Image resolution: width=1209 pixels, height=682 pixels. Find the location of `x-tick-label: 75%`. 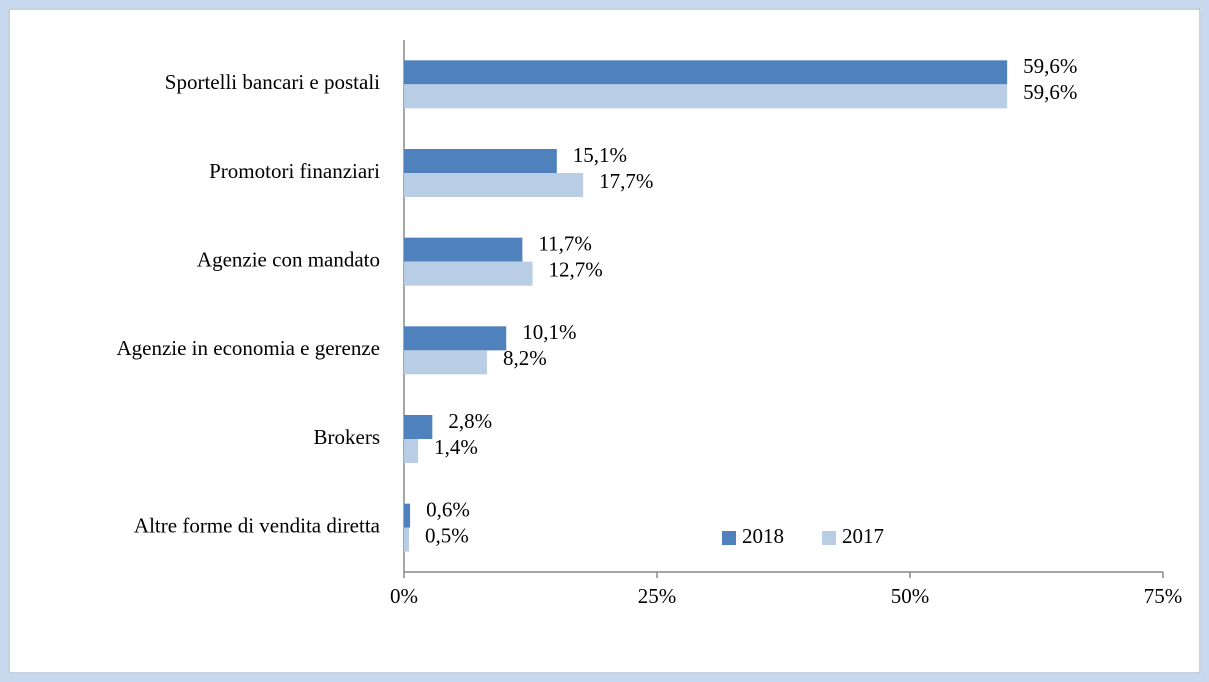

x-tick-label: 75% is located at coordinates (1163, 596).